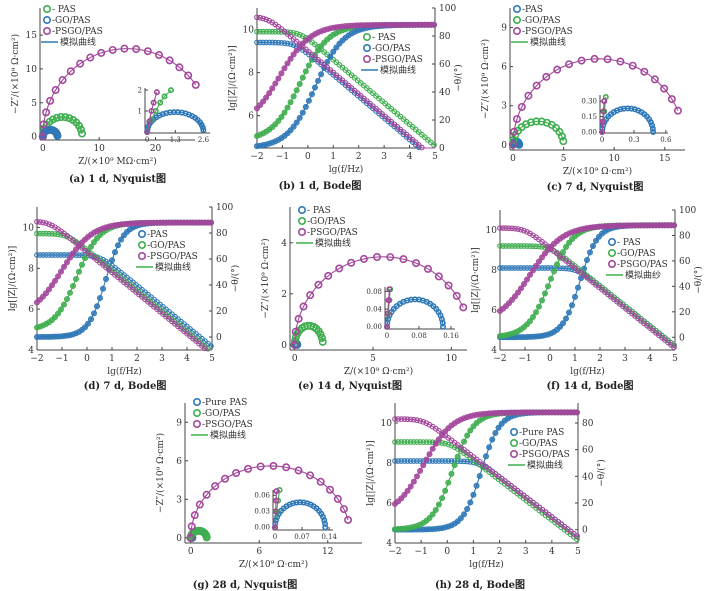  Describe the element at coordinates (219, 338) in the screenshot. I see `y2-tick-label: 0` at that location.